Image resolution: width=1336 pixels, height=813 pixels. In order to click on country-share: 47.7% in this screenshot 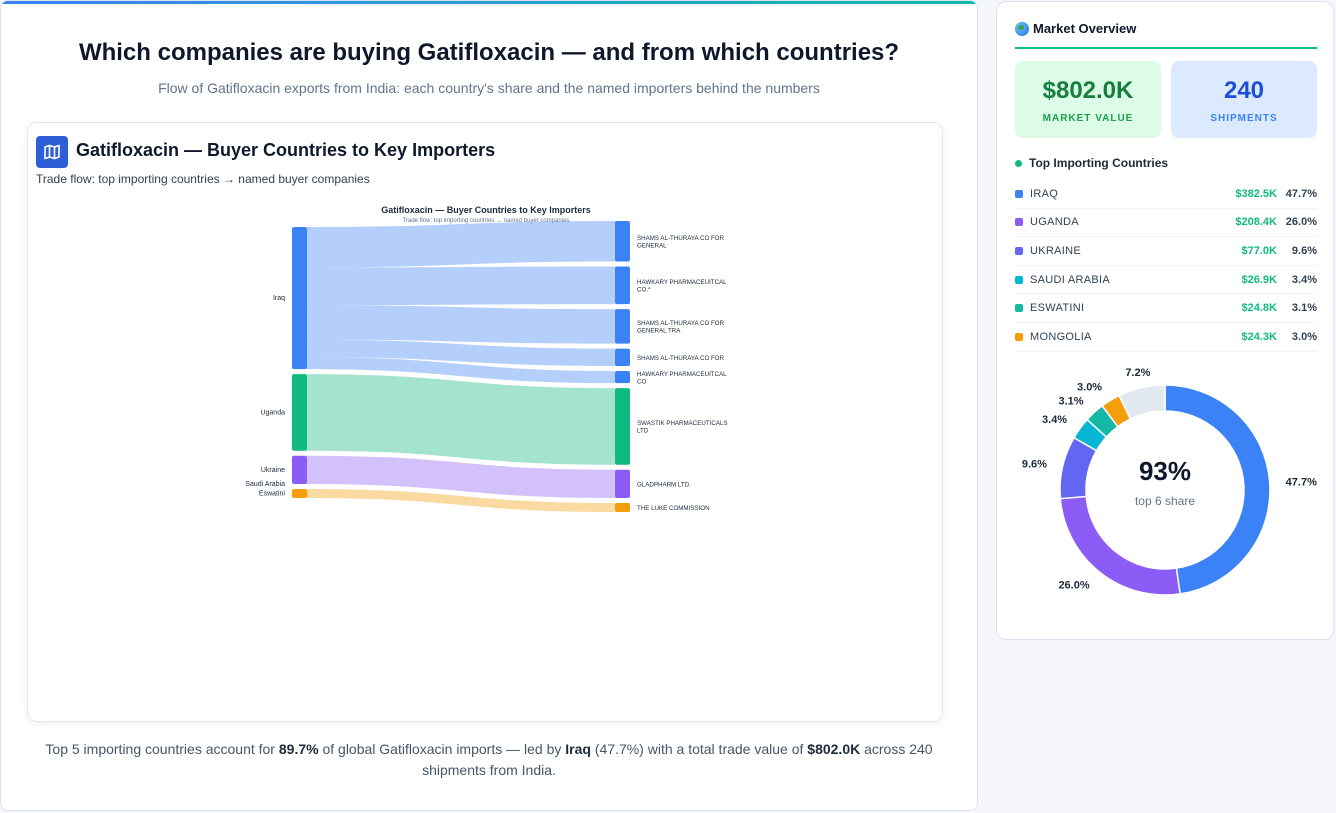, I will do `click(1301, 193)`.